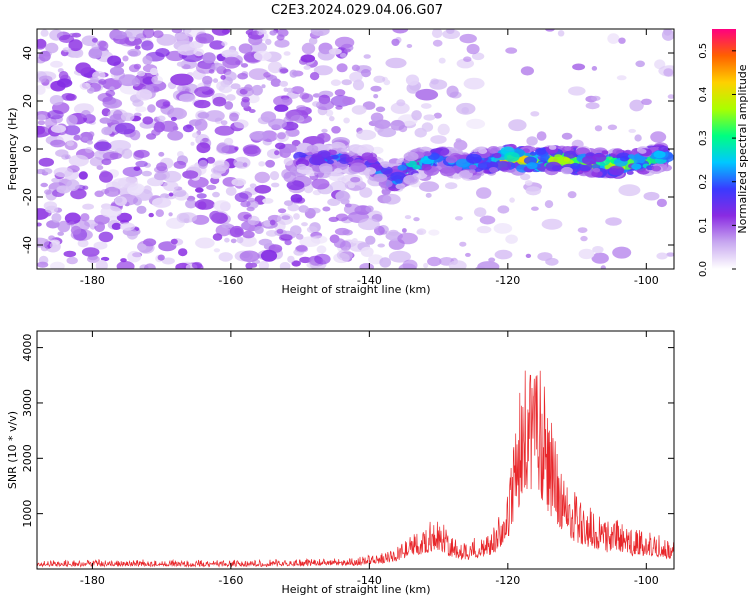 The image size is (750, 600). Describe the element at coordinates (27, 101) in the screenshot. I see `y-tick-label: 20` at that location.